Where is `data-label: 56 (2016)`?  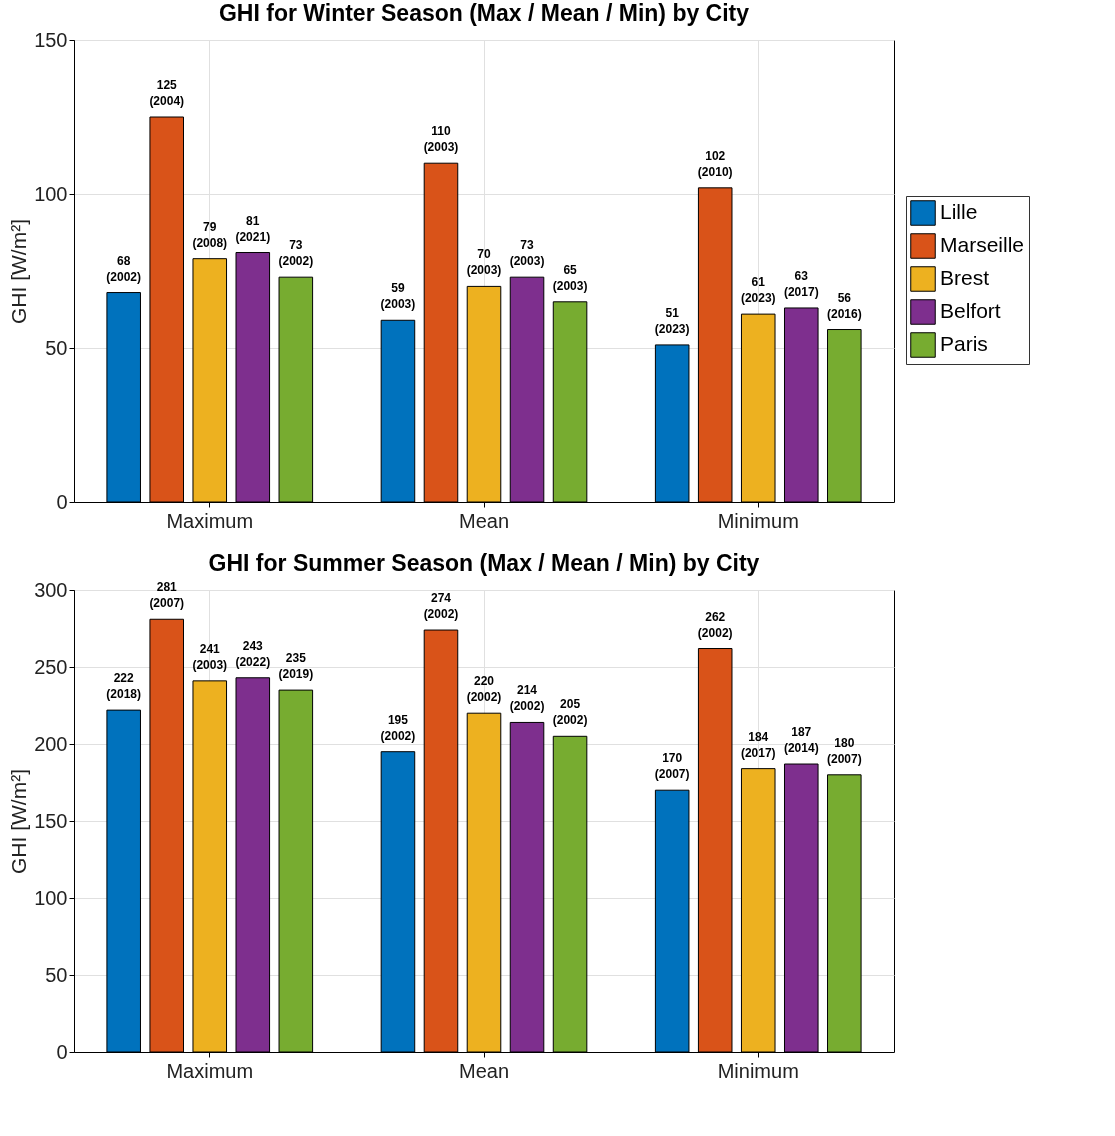
data-label: 56 (2016) is located at coordinates (844, 305).